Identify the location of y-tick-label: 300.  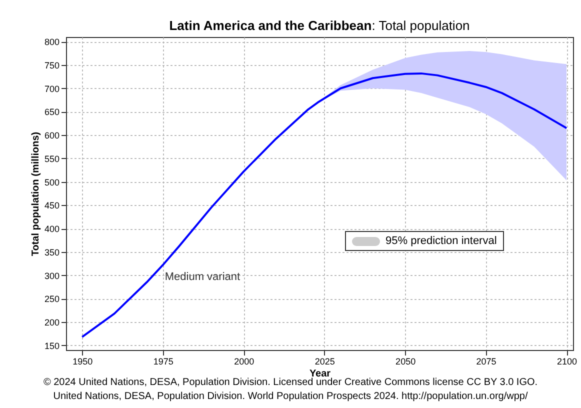
(52, 275).